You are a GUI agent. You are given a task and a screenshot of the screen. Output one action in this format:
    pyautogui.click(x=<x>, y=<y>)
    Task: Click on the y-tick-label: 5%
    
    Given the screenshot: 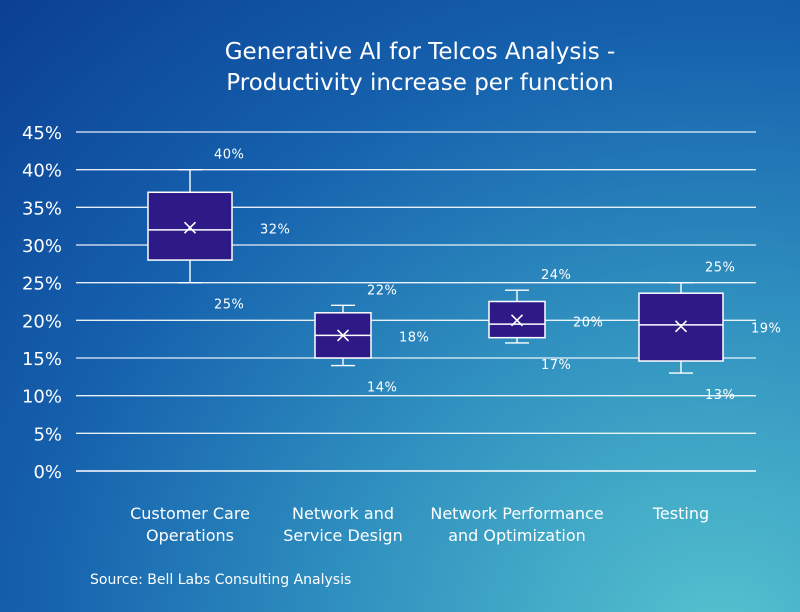 What is the action you would take?
    pyautogui.click(x=47, y=434)
    